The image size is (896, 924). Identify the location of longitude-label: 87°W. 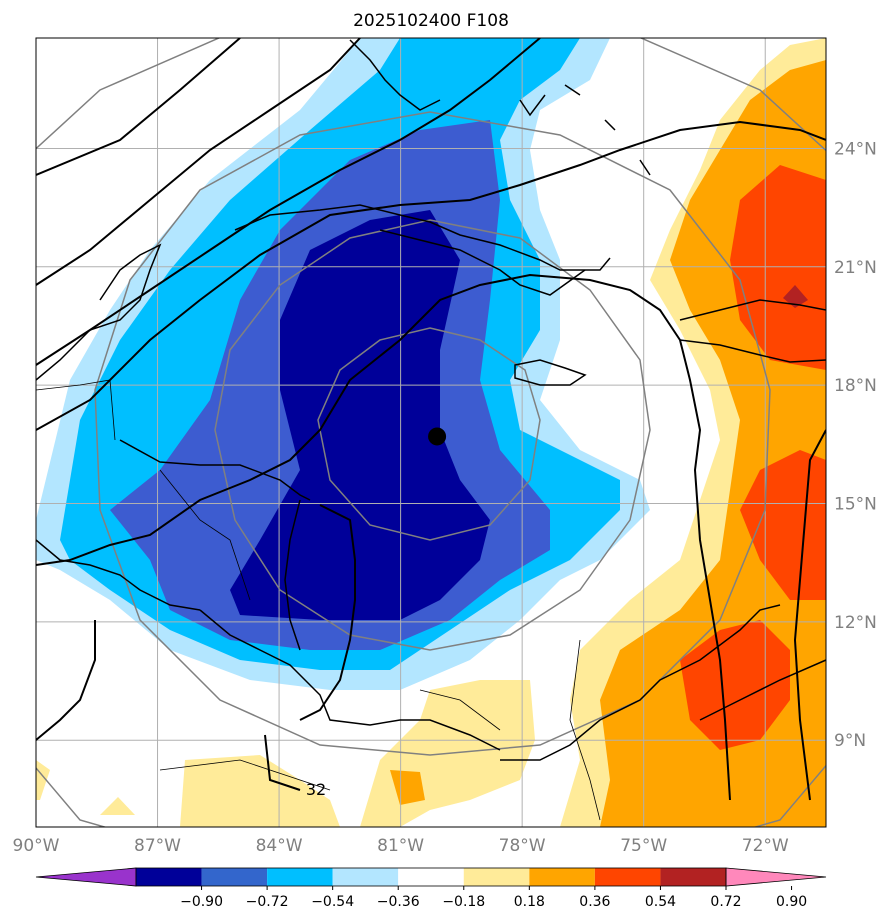
(157, 846).